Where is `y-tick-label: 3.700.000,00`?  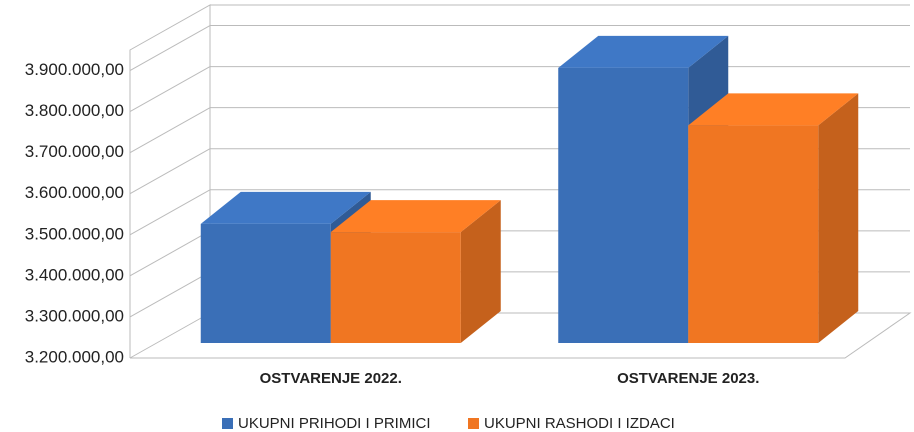 y-tick-label: 3.700.000,00 is located at coordinates (74, 151).